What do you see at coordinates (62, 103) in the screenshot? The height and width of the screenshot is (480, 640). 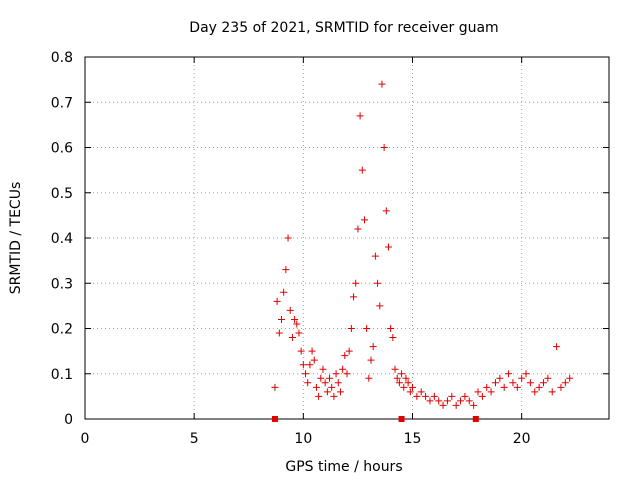 I see `y-tick-label: 0.7` at bounding box center [62, 103].